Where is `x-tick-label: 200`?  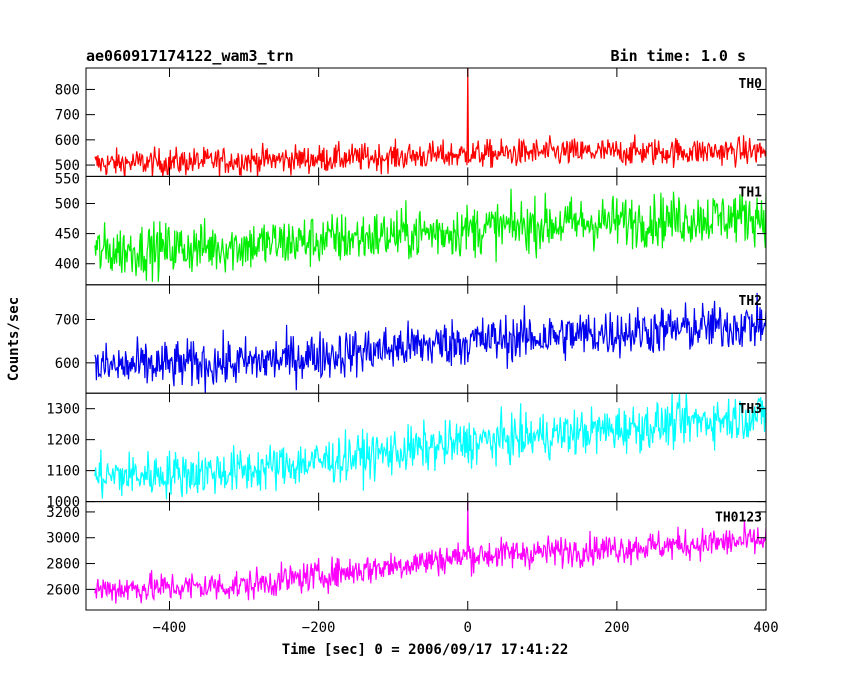 x-tick-label: 200 is located at coordinates (616, 628).